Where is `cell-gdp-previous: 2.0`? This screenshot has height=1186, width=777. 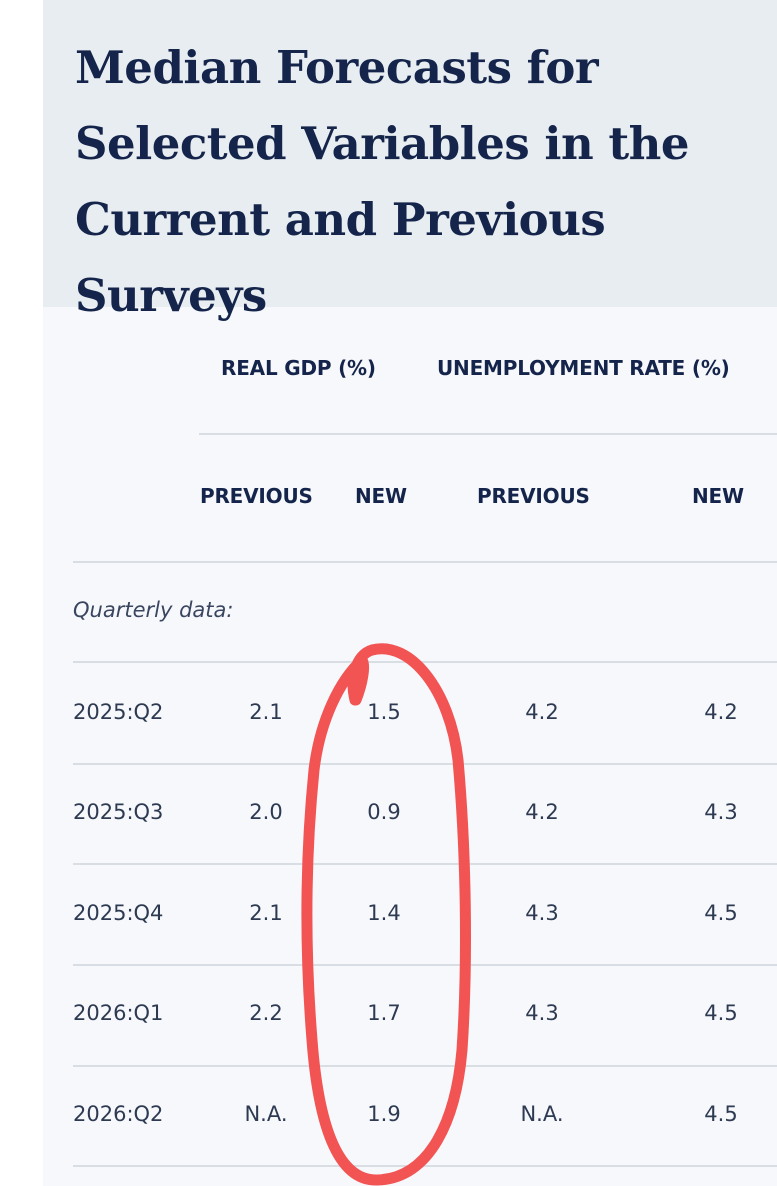
cell-gdp-previous: 2.0 is located at coordinates (266, 812).